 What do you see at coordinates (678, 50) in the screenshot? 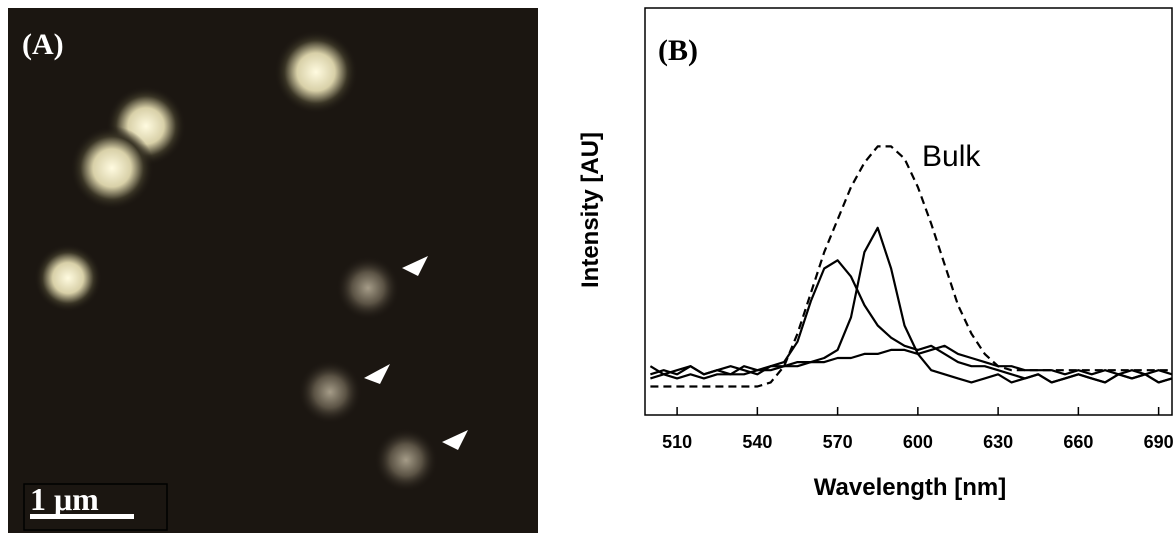
I see `panel-label: (B)` at bounding box center [678, 50].